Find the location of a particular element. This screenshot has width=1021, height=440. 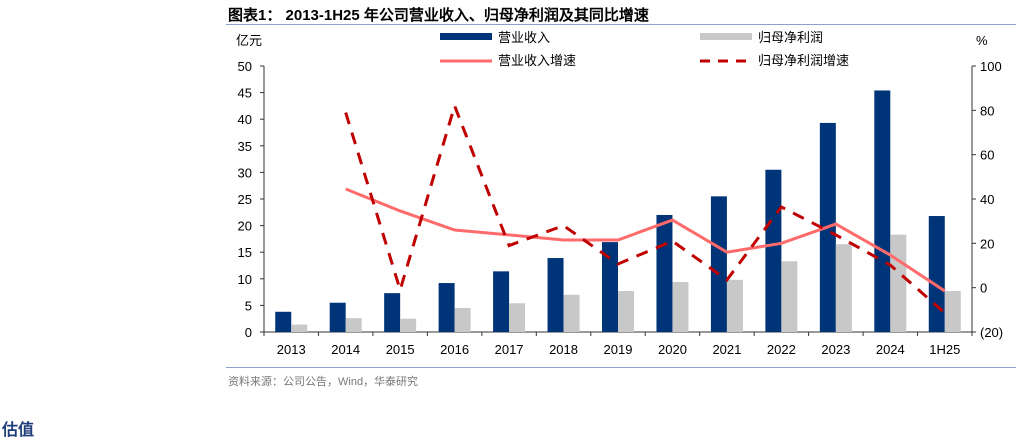

right-tick-label: (20) is located at coordinates (991, 332).